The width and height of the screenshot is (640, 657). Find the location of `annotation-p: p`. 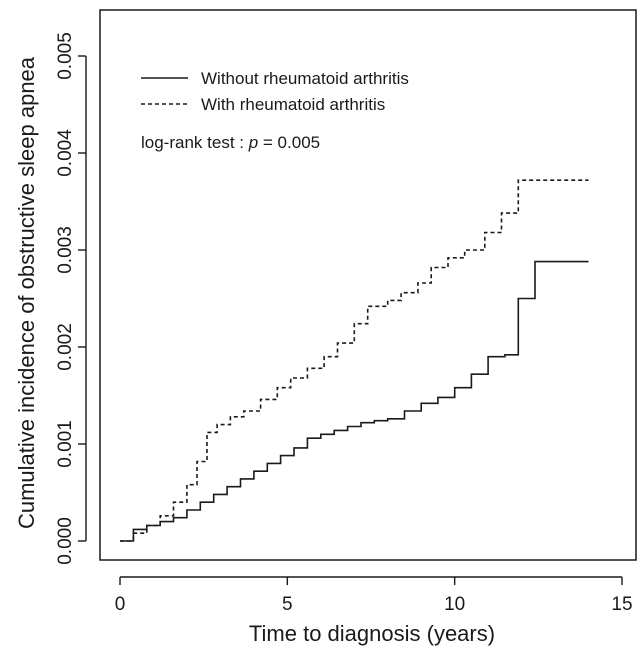

annotation-p: p is located at coordinates (253, 142).